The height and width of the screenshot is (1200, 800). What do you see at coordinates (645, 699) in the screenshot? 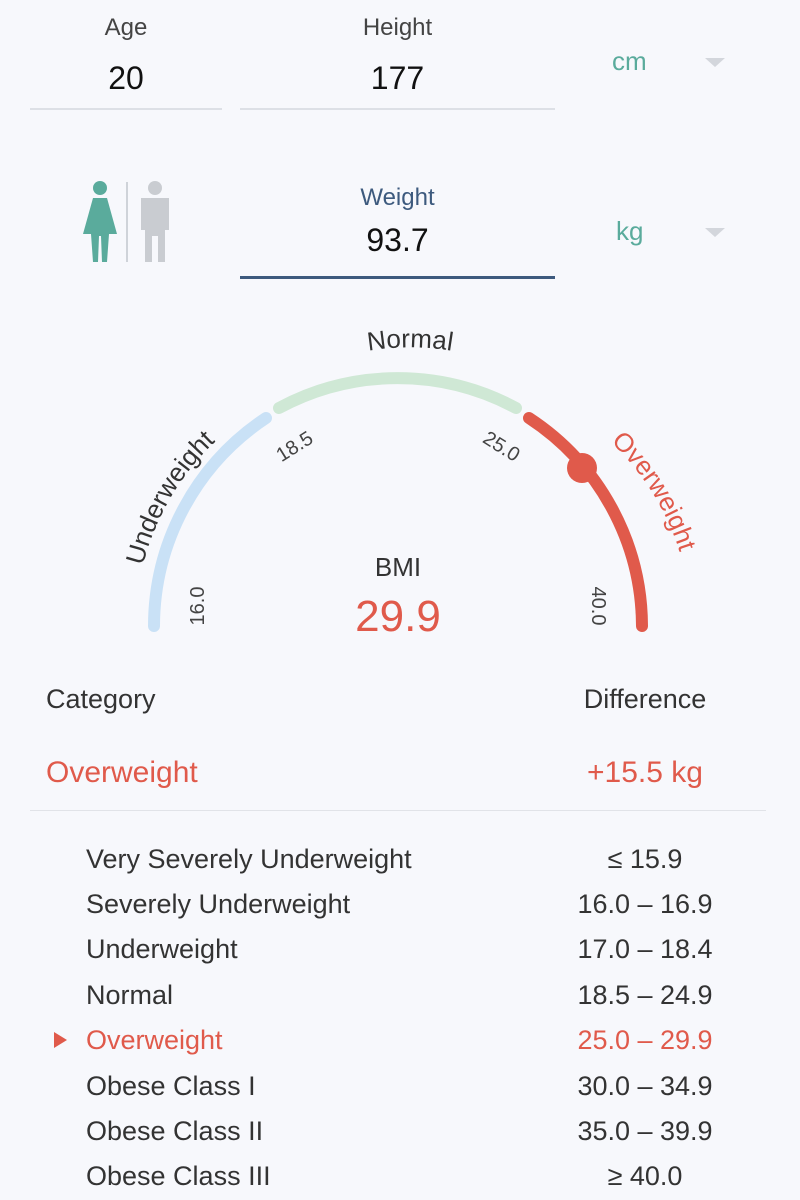
I see `difference-header: Difference` at bounding box center [645, 699].